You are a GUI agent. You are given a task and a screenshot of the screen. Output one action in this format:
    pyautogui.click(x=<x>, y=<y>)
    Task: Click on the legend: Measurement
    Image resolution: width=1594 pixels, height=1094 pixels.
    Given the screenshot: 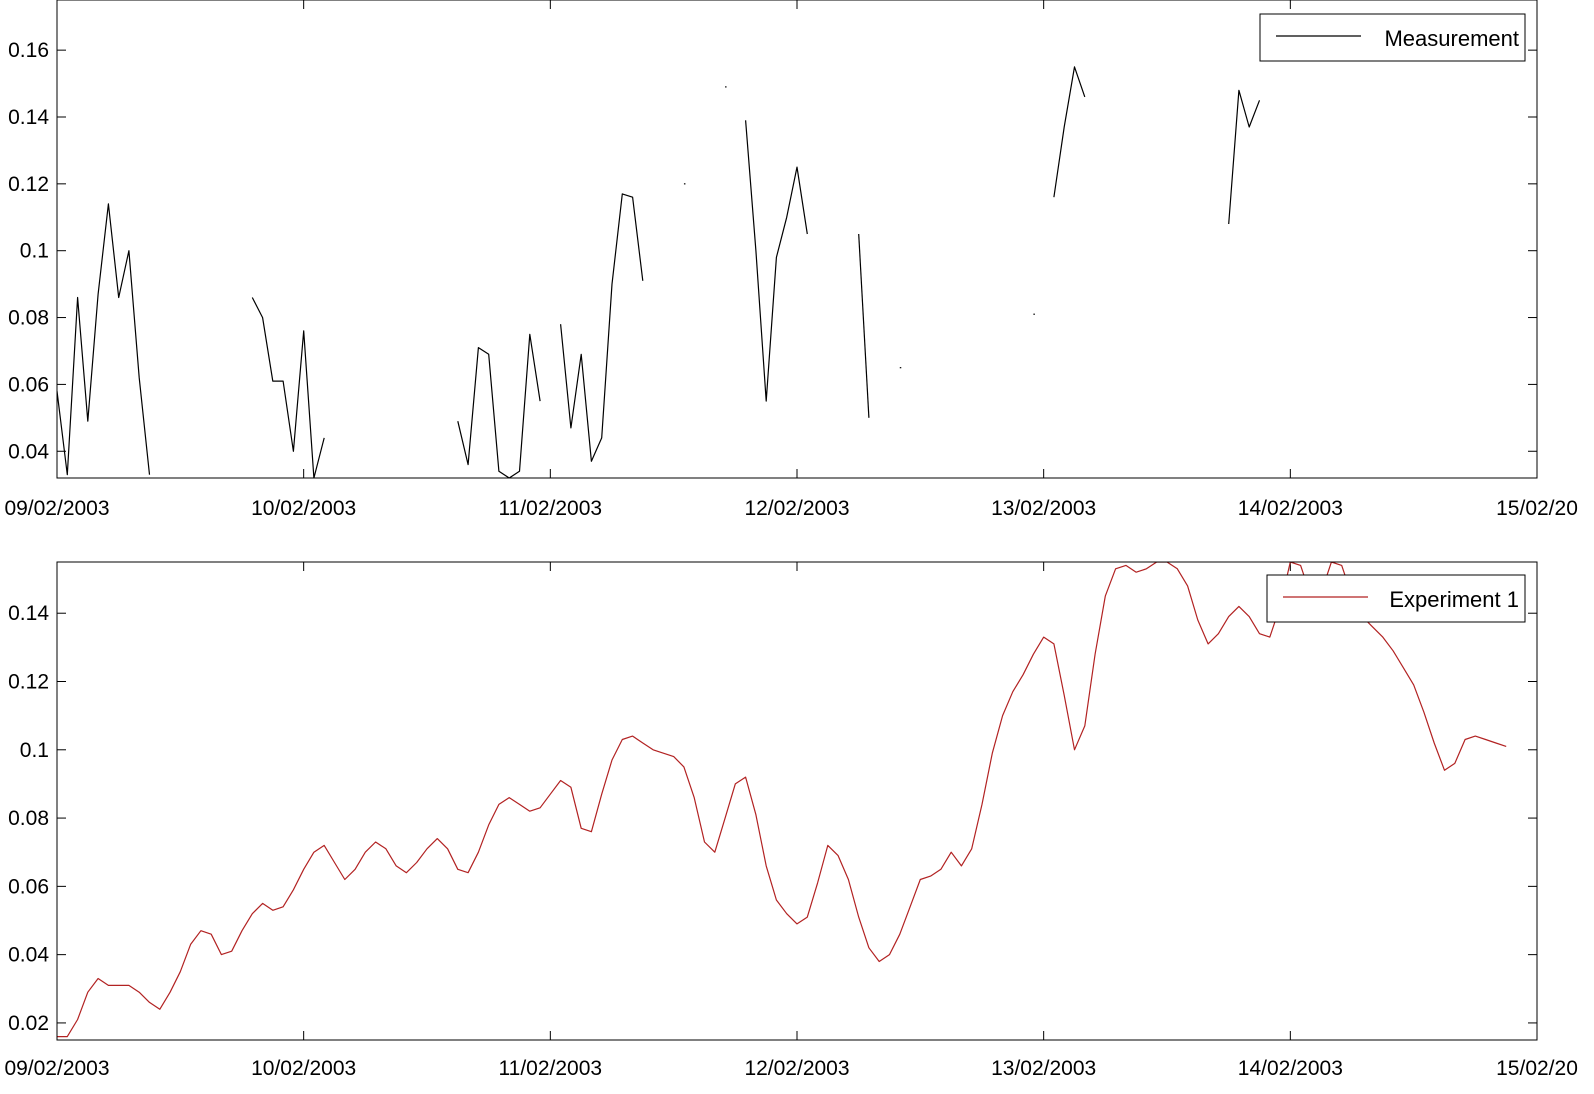 What is the action you would take?
    pyautogui.click(x=1392, y=37)
    